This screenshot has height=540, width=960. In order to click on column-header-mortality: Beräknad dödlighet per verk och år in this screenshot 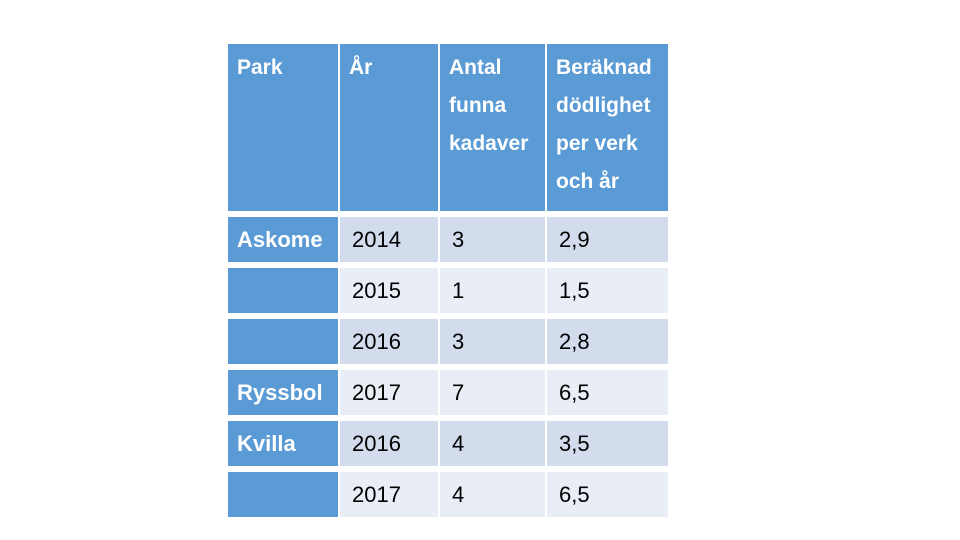, I will do `click(607, 130)`.